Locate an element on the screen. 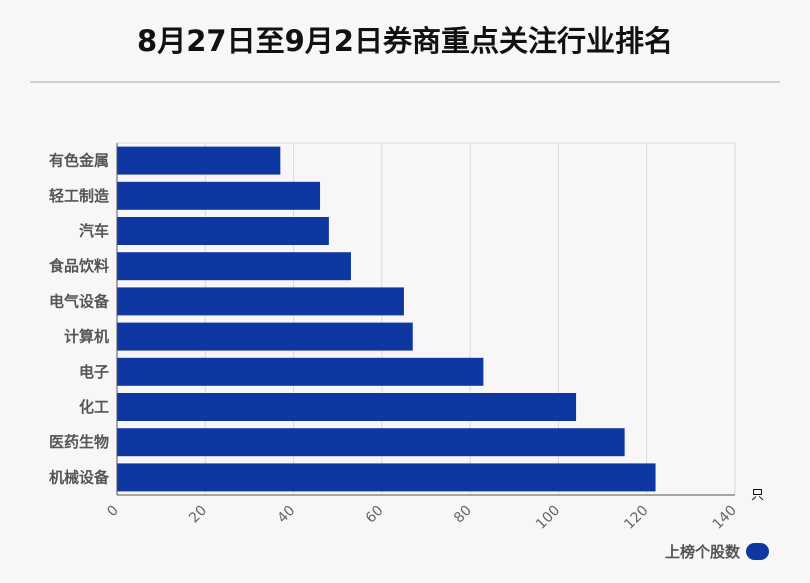 The width and height of the screenshot is (810, 583). category-label-7: 化工 is located at coordinates (94, 407).